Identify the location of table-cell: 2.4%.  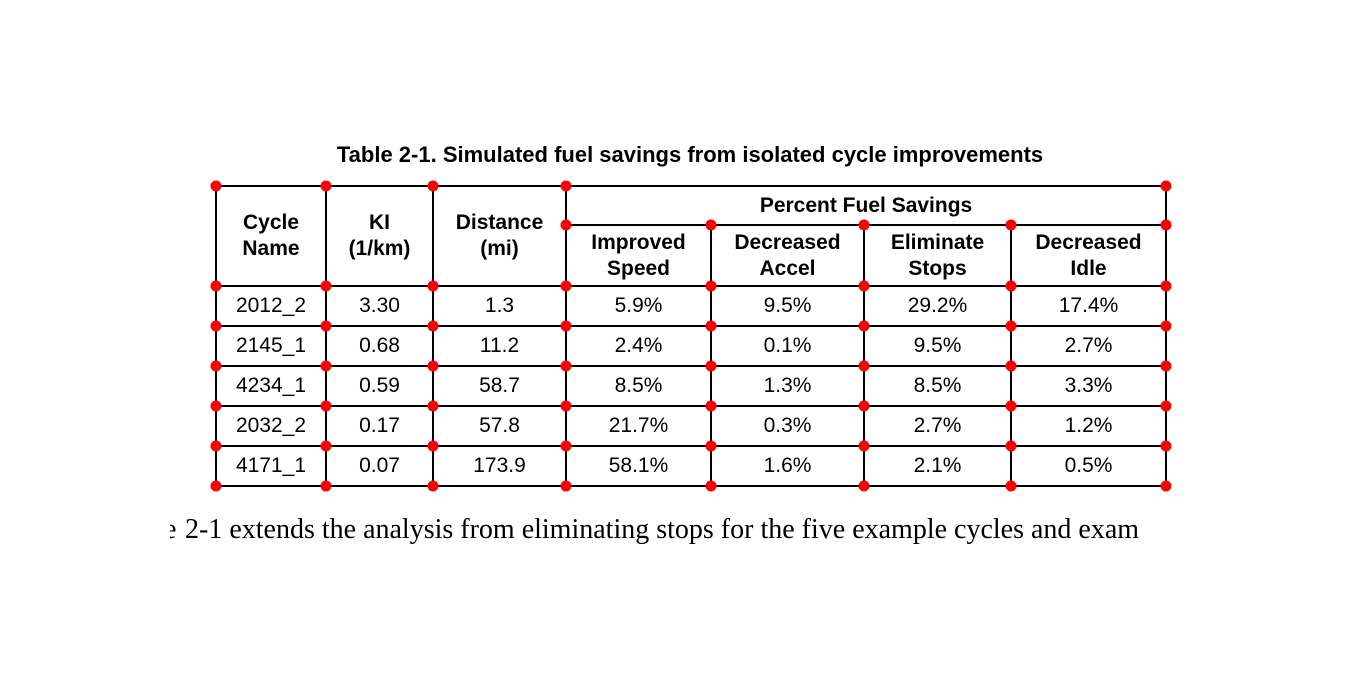
(638, 346).